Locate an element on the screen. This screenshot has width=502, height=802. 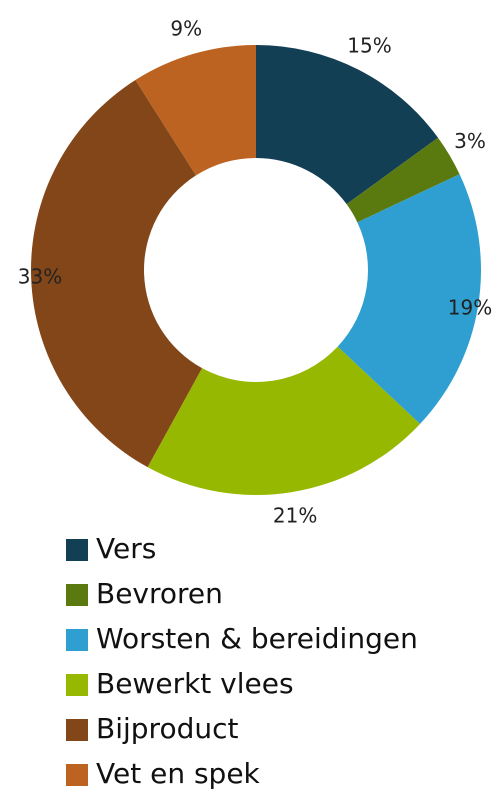
data-label: 15% is located at coordinates (369, 46).